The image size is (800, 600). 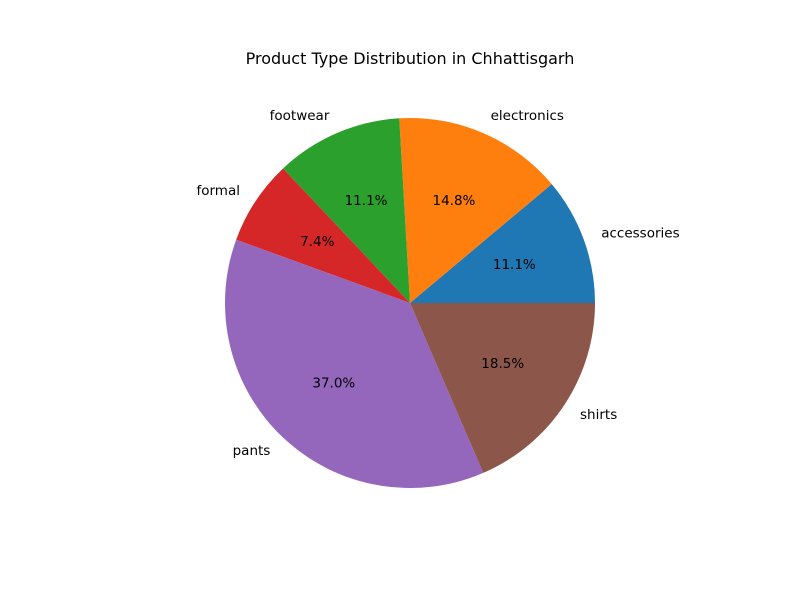 I want to click on pie-slice-electronics, so click(x=475, y=210).